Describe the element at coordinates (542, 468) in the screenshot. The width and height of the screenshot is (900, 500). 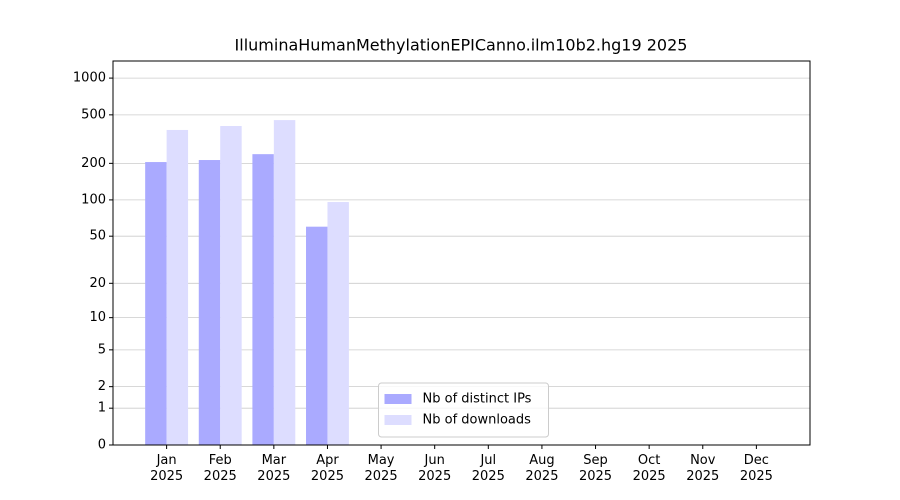
I see `x-tick-label: Aug 2025` at that location.